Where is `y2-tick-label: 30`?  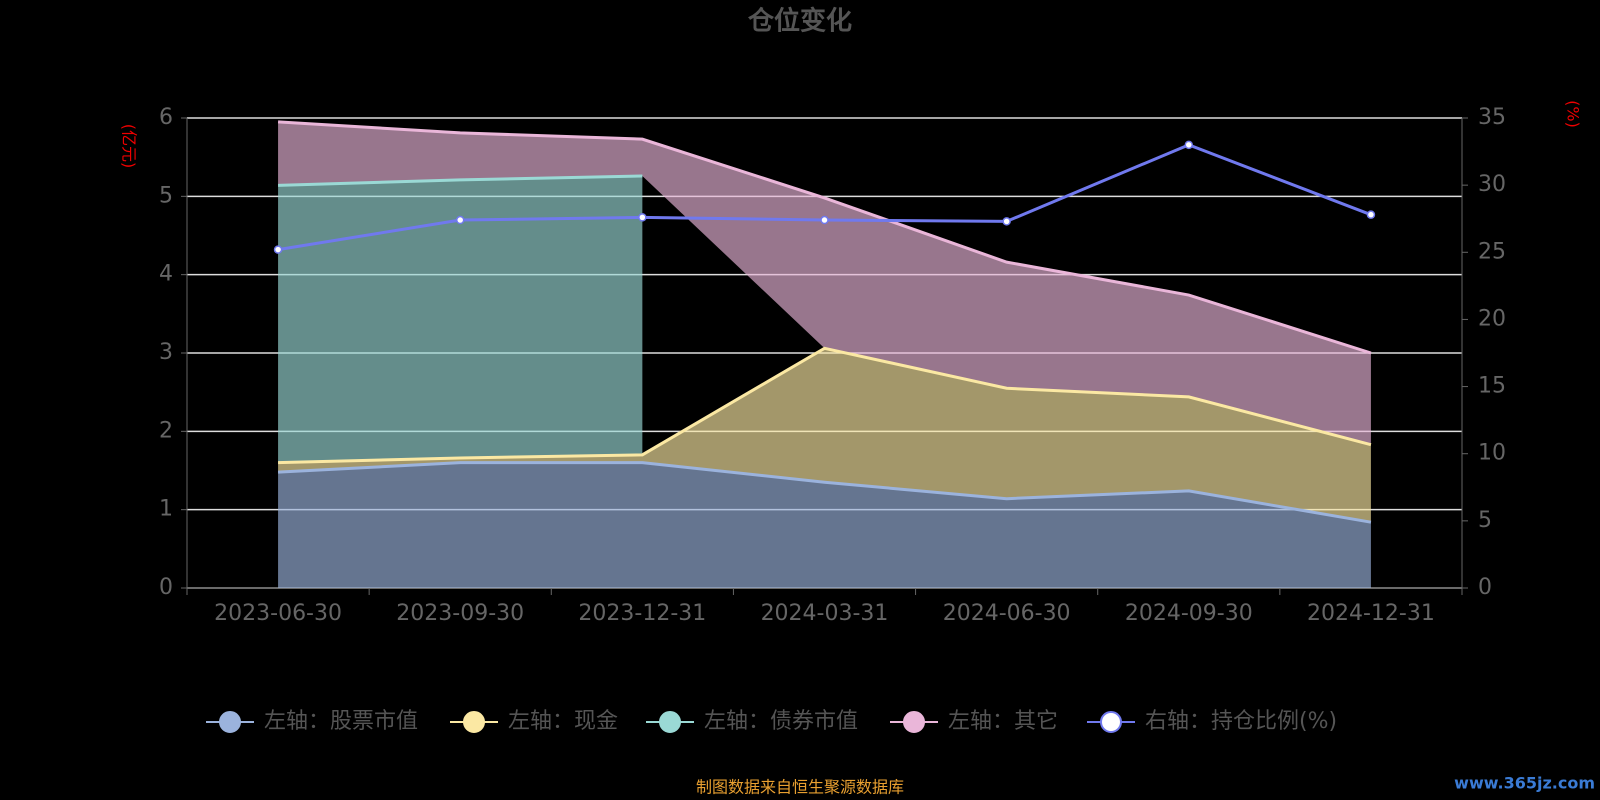
y2-tick-label: 30 is located at coordinates (1492, 184).